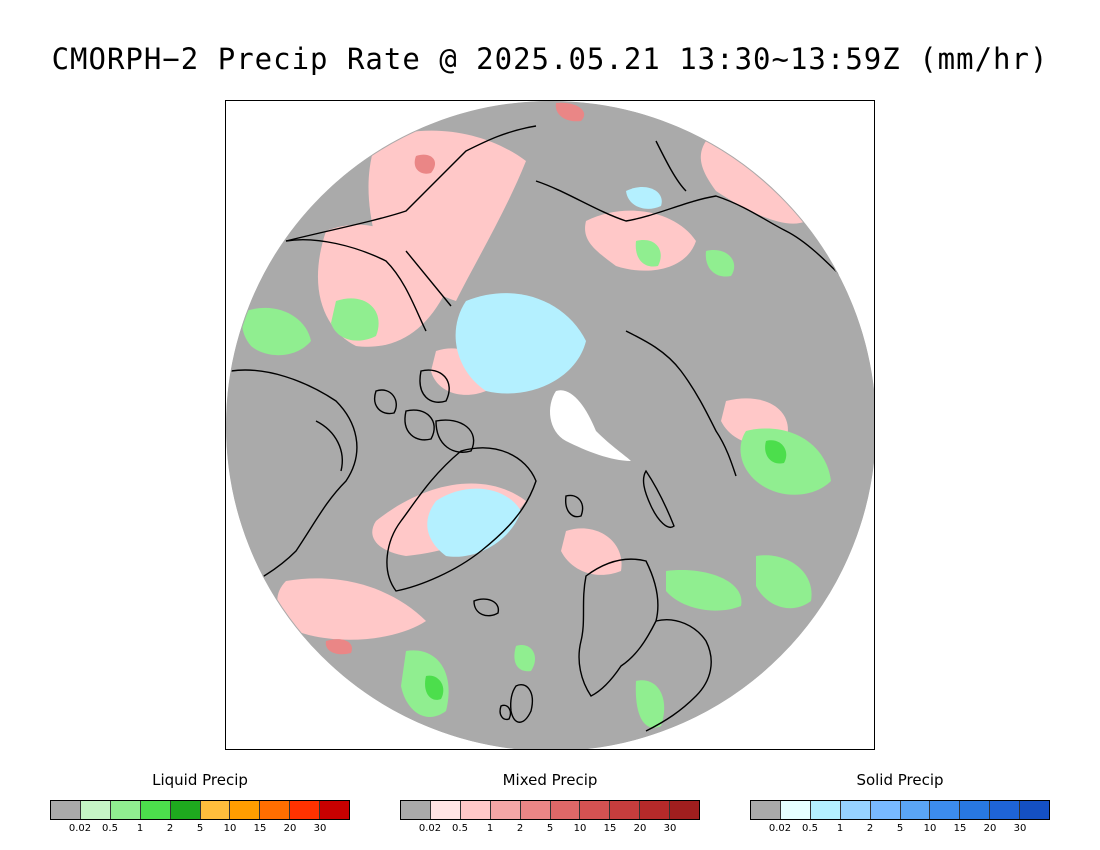 This screenshot has height=850, width=1100. I want to click on liquid-precip-legend: Liquid Precip 0.02 0.5 1 2 5 10 15 20 30, so click(200, 803).